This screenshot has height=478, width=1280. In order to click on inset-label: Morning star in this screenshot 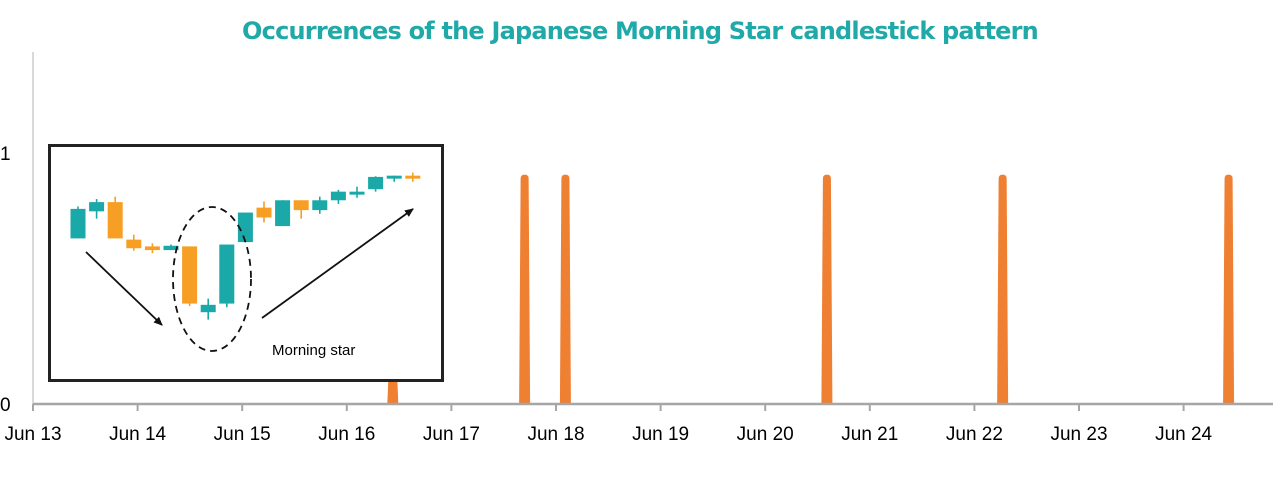, I will do `click(314, 350)`.